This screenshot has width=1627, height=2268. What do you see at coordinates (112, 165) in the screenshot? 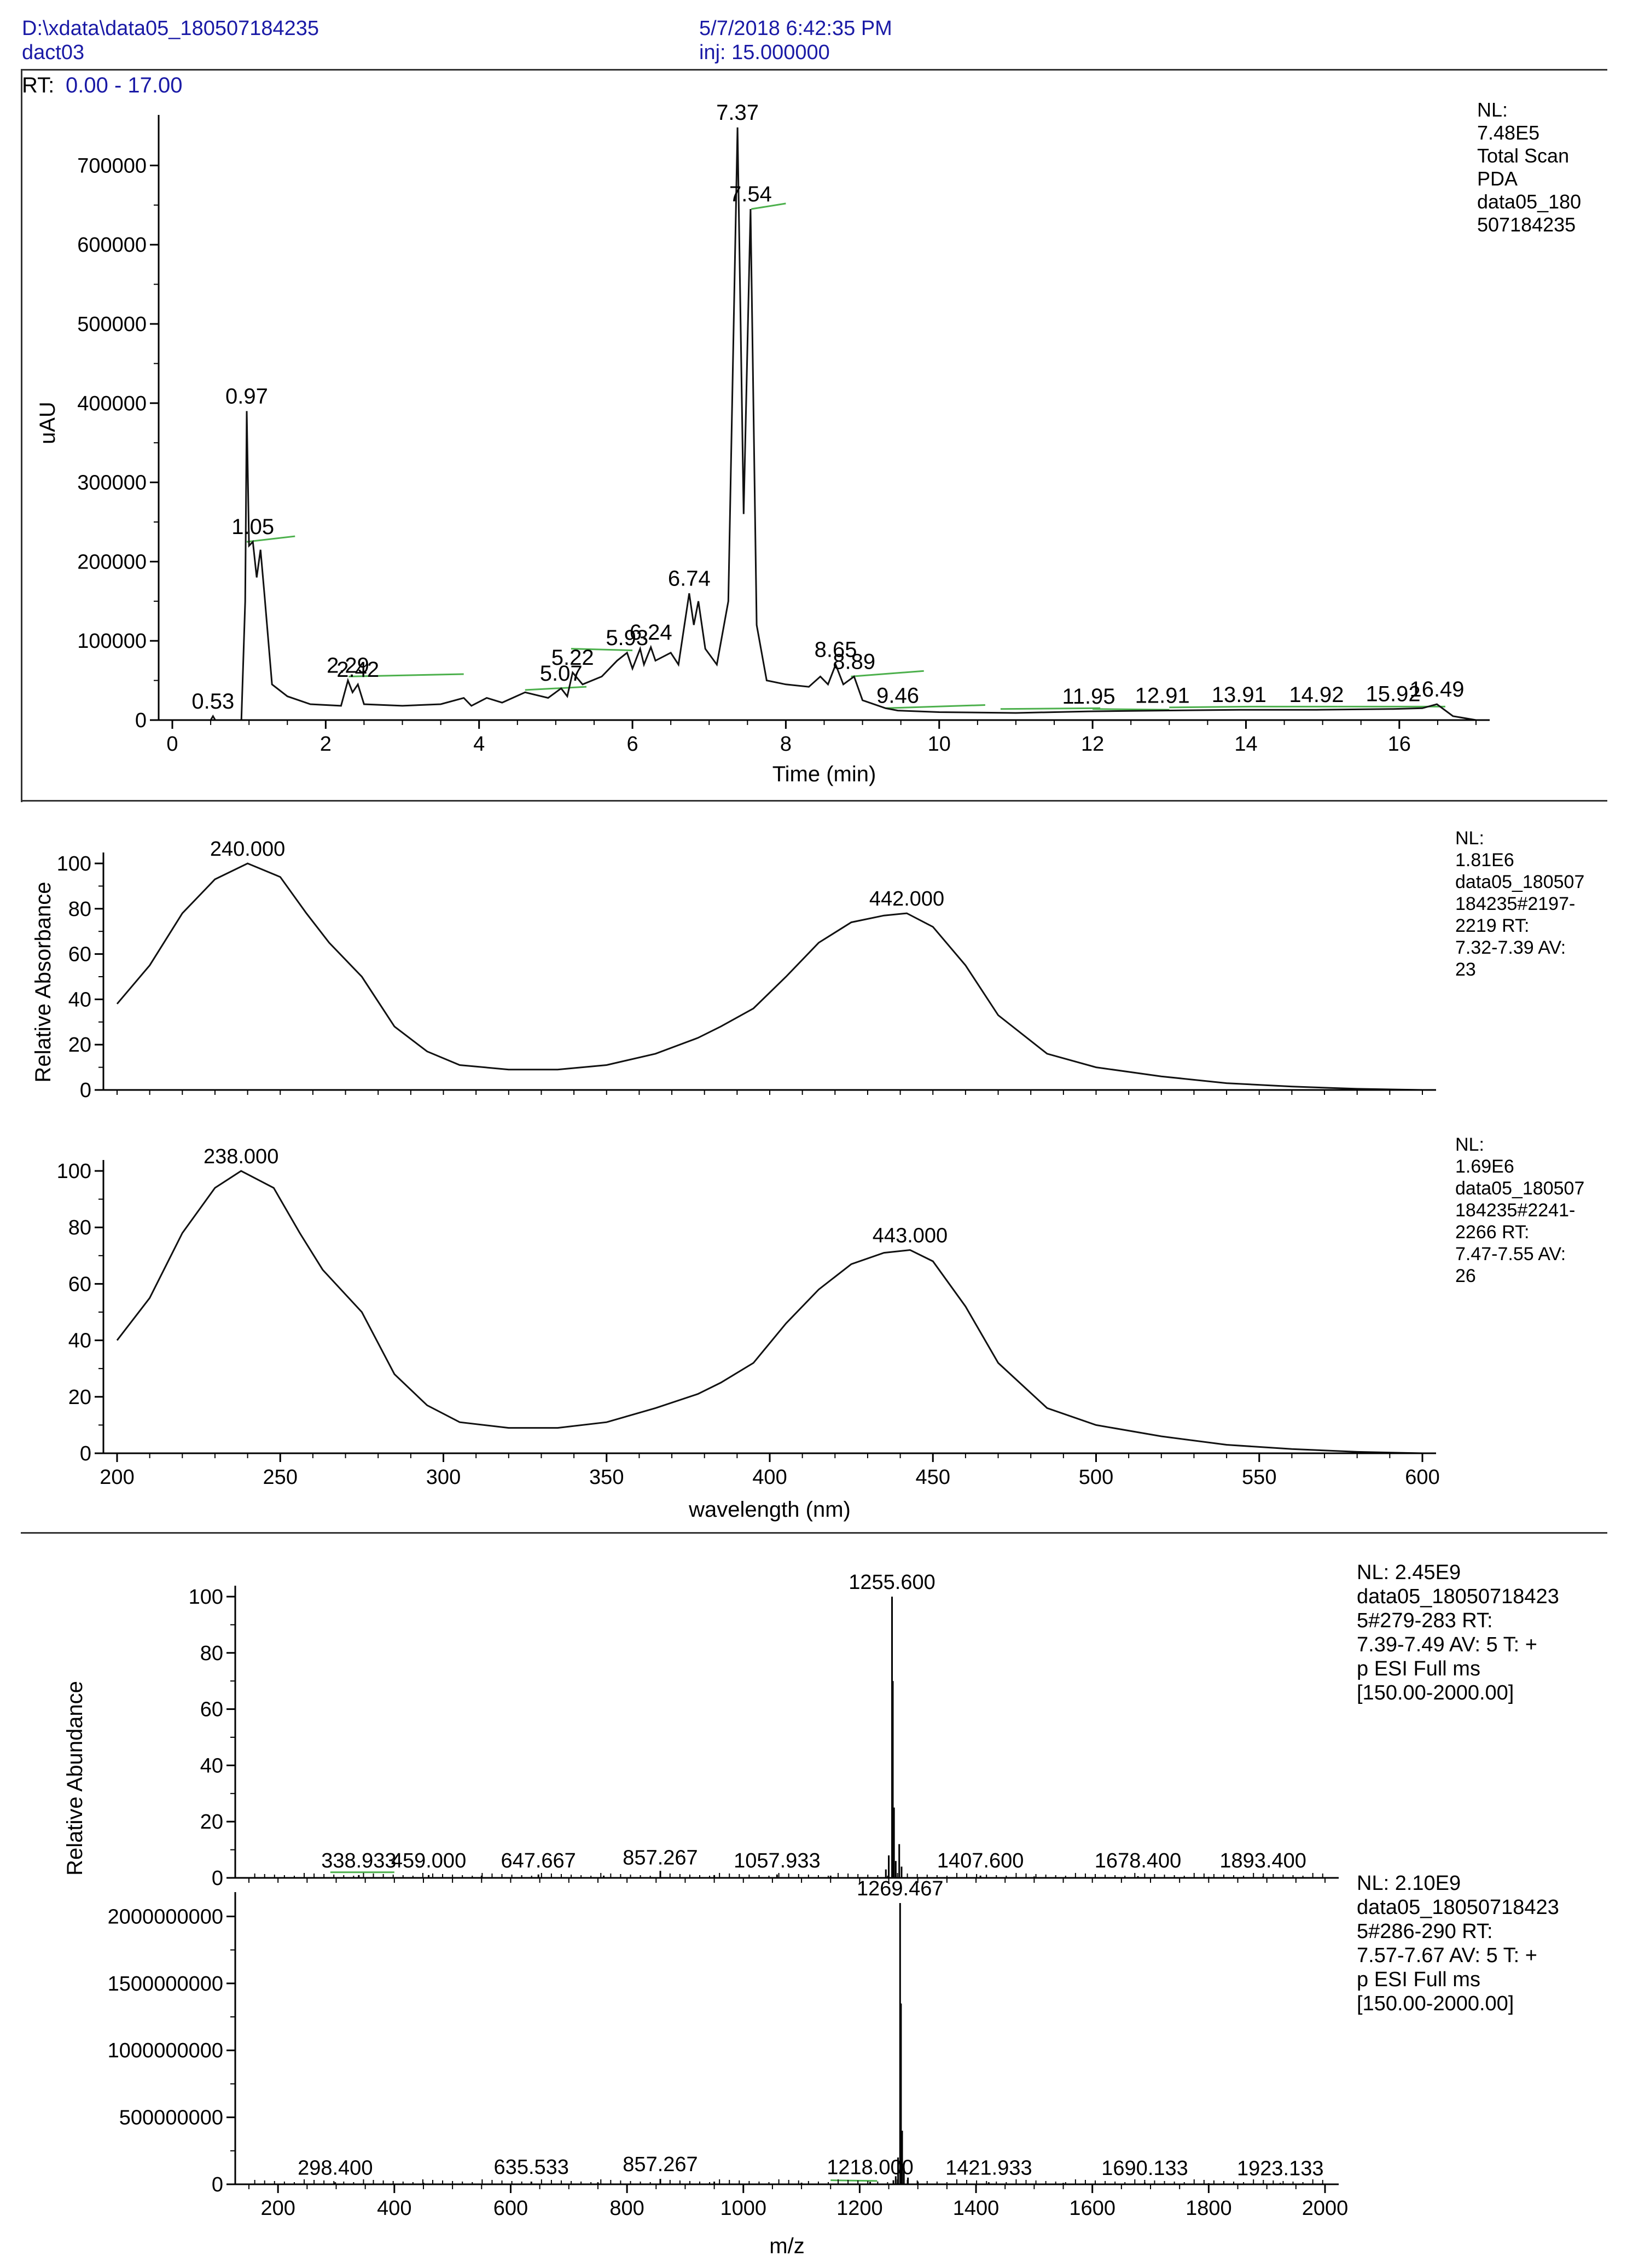
I see `y-tick-label: 700000` at bounding box center [112, 165].